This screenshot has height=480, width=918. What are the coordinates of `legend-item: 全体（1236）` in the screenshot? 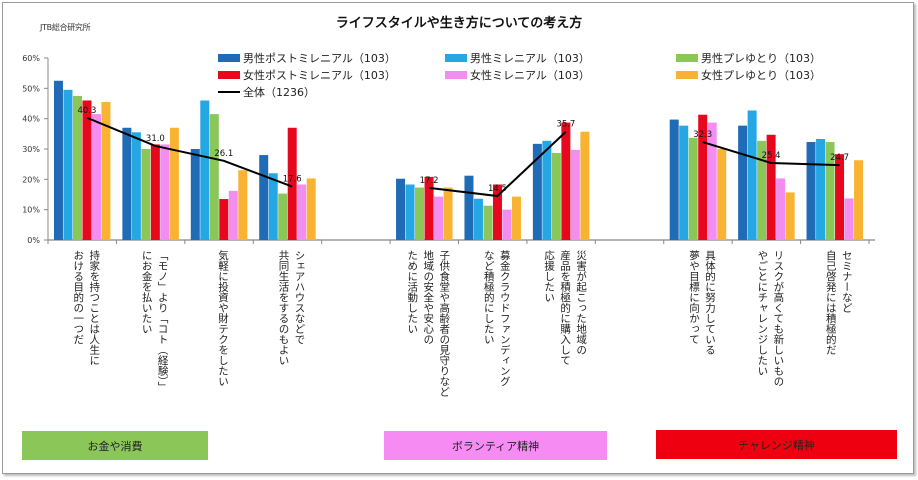 It's located at (266, 92).